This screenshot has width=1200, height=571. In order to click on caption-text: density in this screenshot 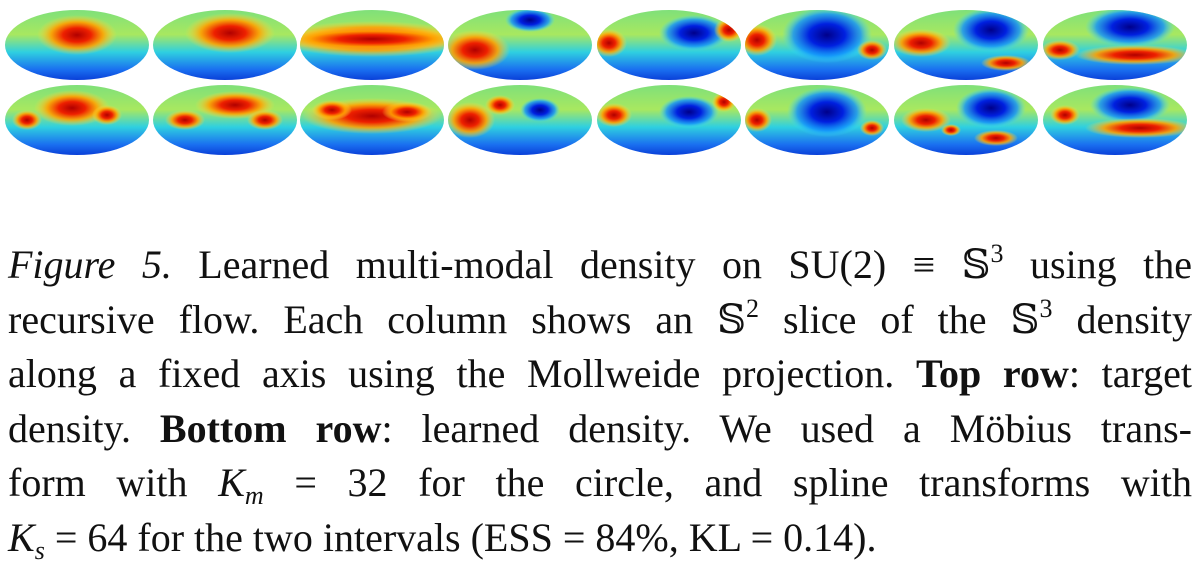, I will do `click(1122, 319)`.